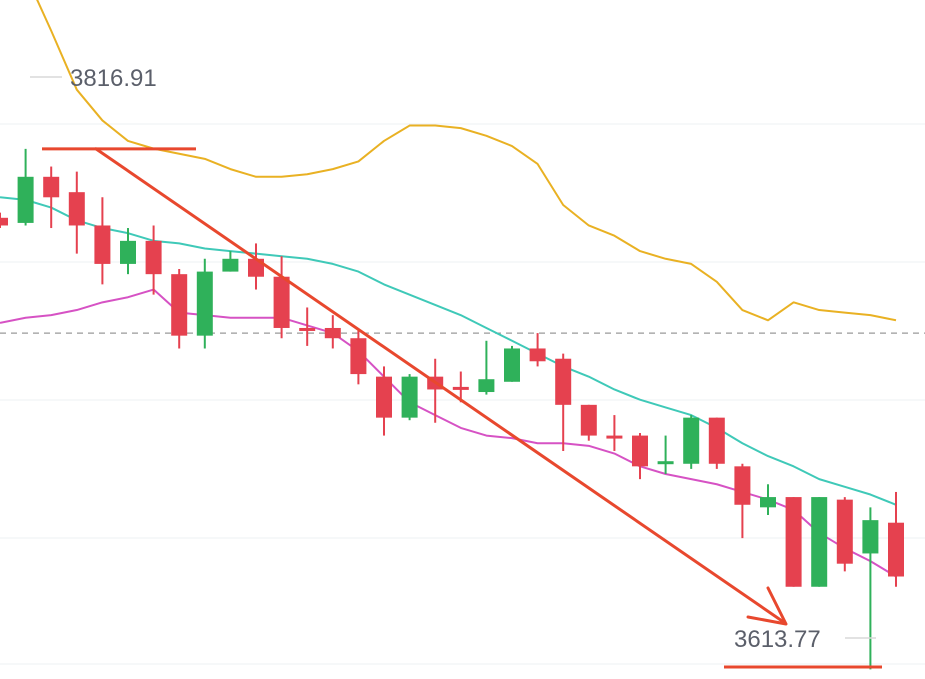  What do you see at coordinates (113, 78) in the screenshot?
I see `high-price-label: 3816.91` at bounding box center [113, 78].